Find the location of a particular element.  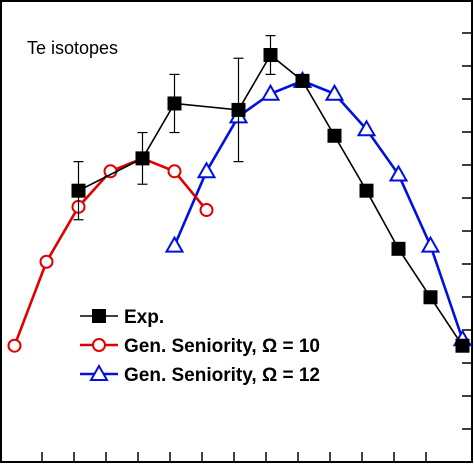

legend-label: Gen. Seniority, Ω = 12 is located at coordinates (222, 375).